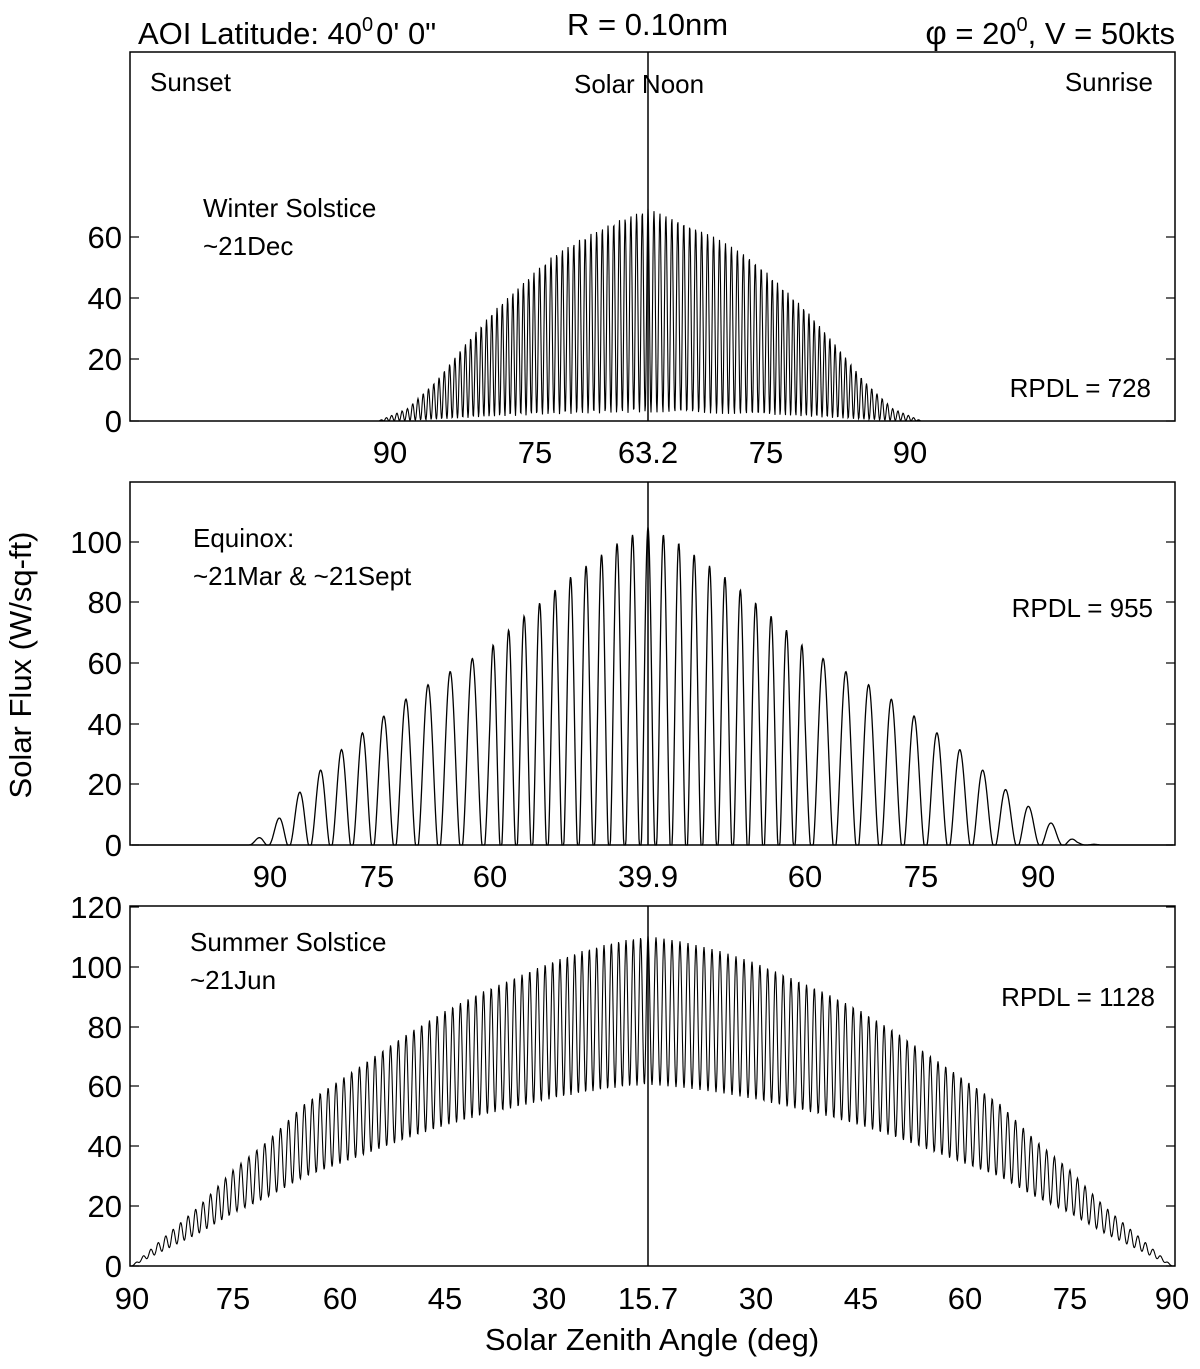  Describe the element at coordinates (648, 1298) in the screenshot. I see `x-tick-label: 15.7` at that location.